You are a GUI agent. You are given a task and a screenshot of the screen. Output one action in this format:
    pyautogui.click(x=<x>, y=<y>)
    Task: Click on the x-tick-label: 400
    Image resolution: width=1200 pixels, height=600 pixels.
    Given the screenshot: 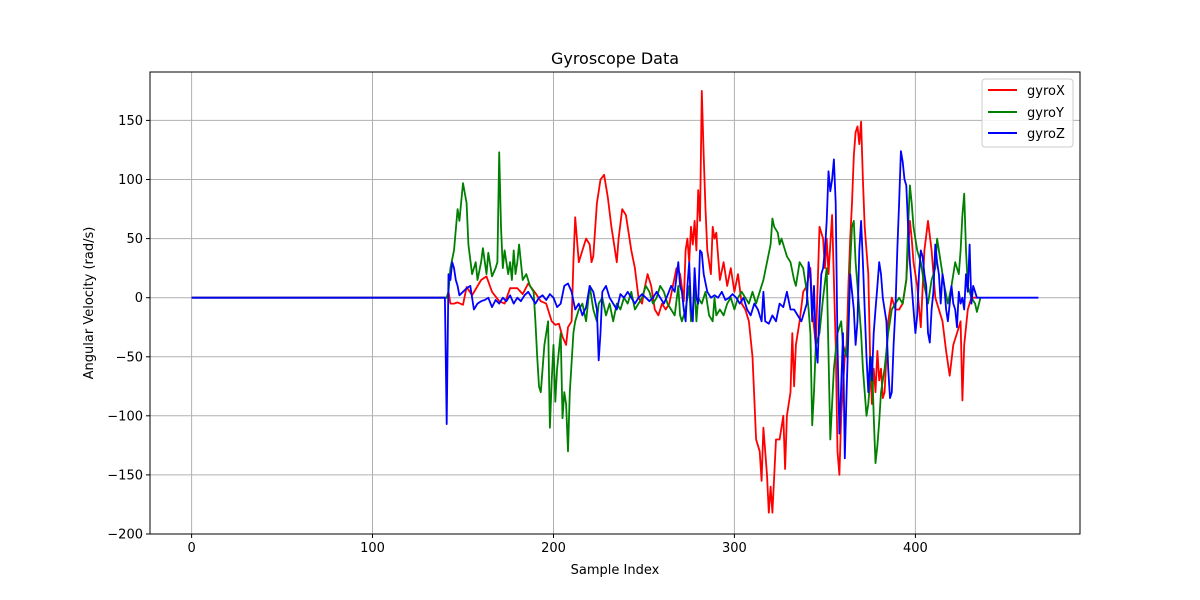 What is the action you would take?
    pyautogui.click(x=915, y=548)
    